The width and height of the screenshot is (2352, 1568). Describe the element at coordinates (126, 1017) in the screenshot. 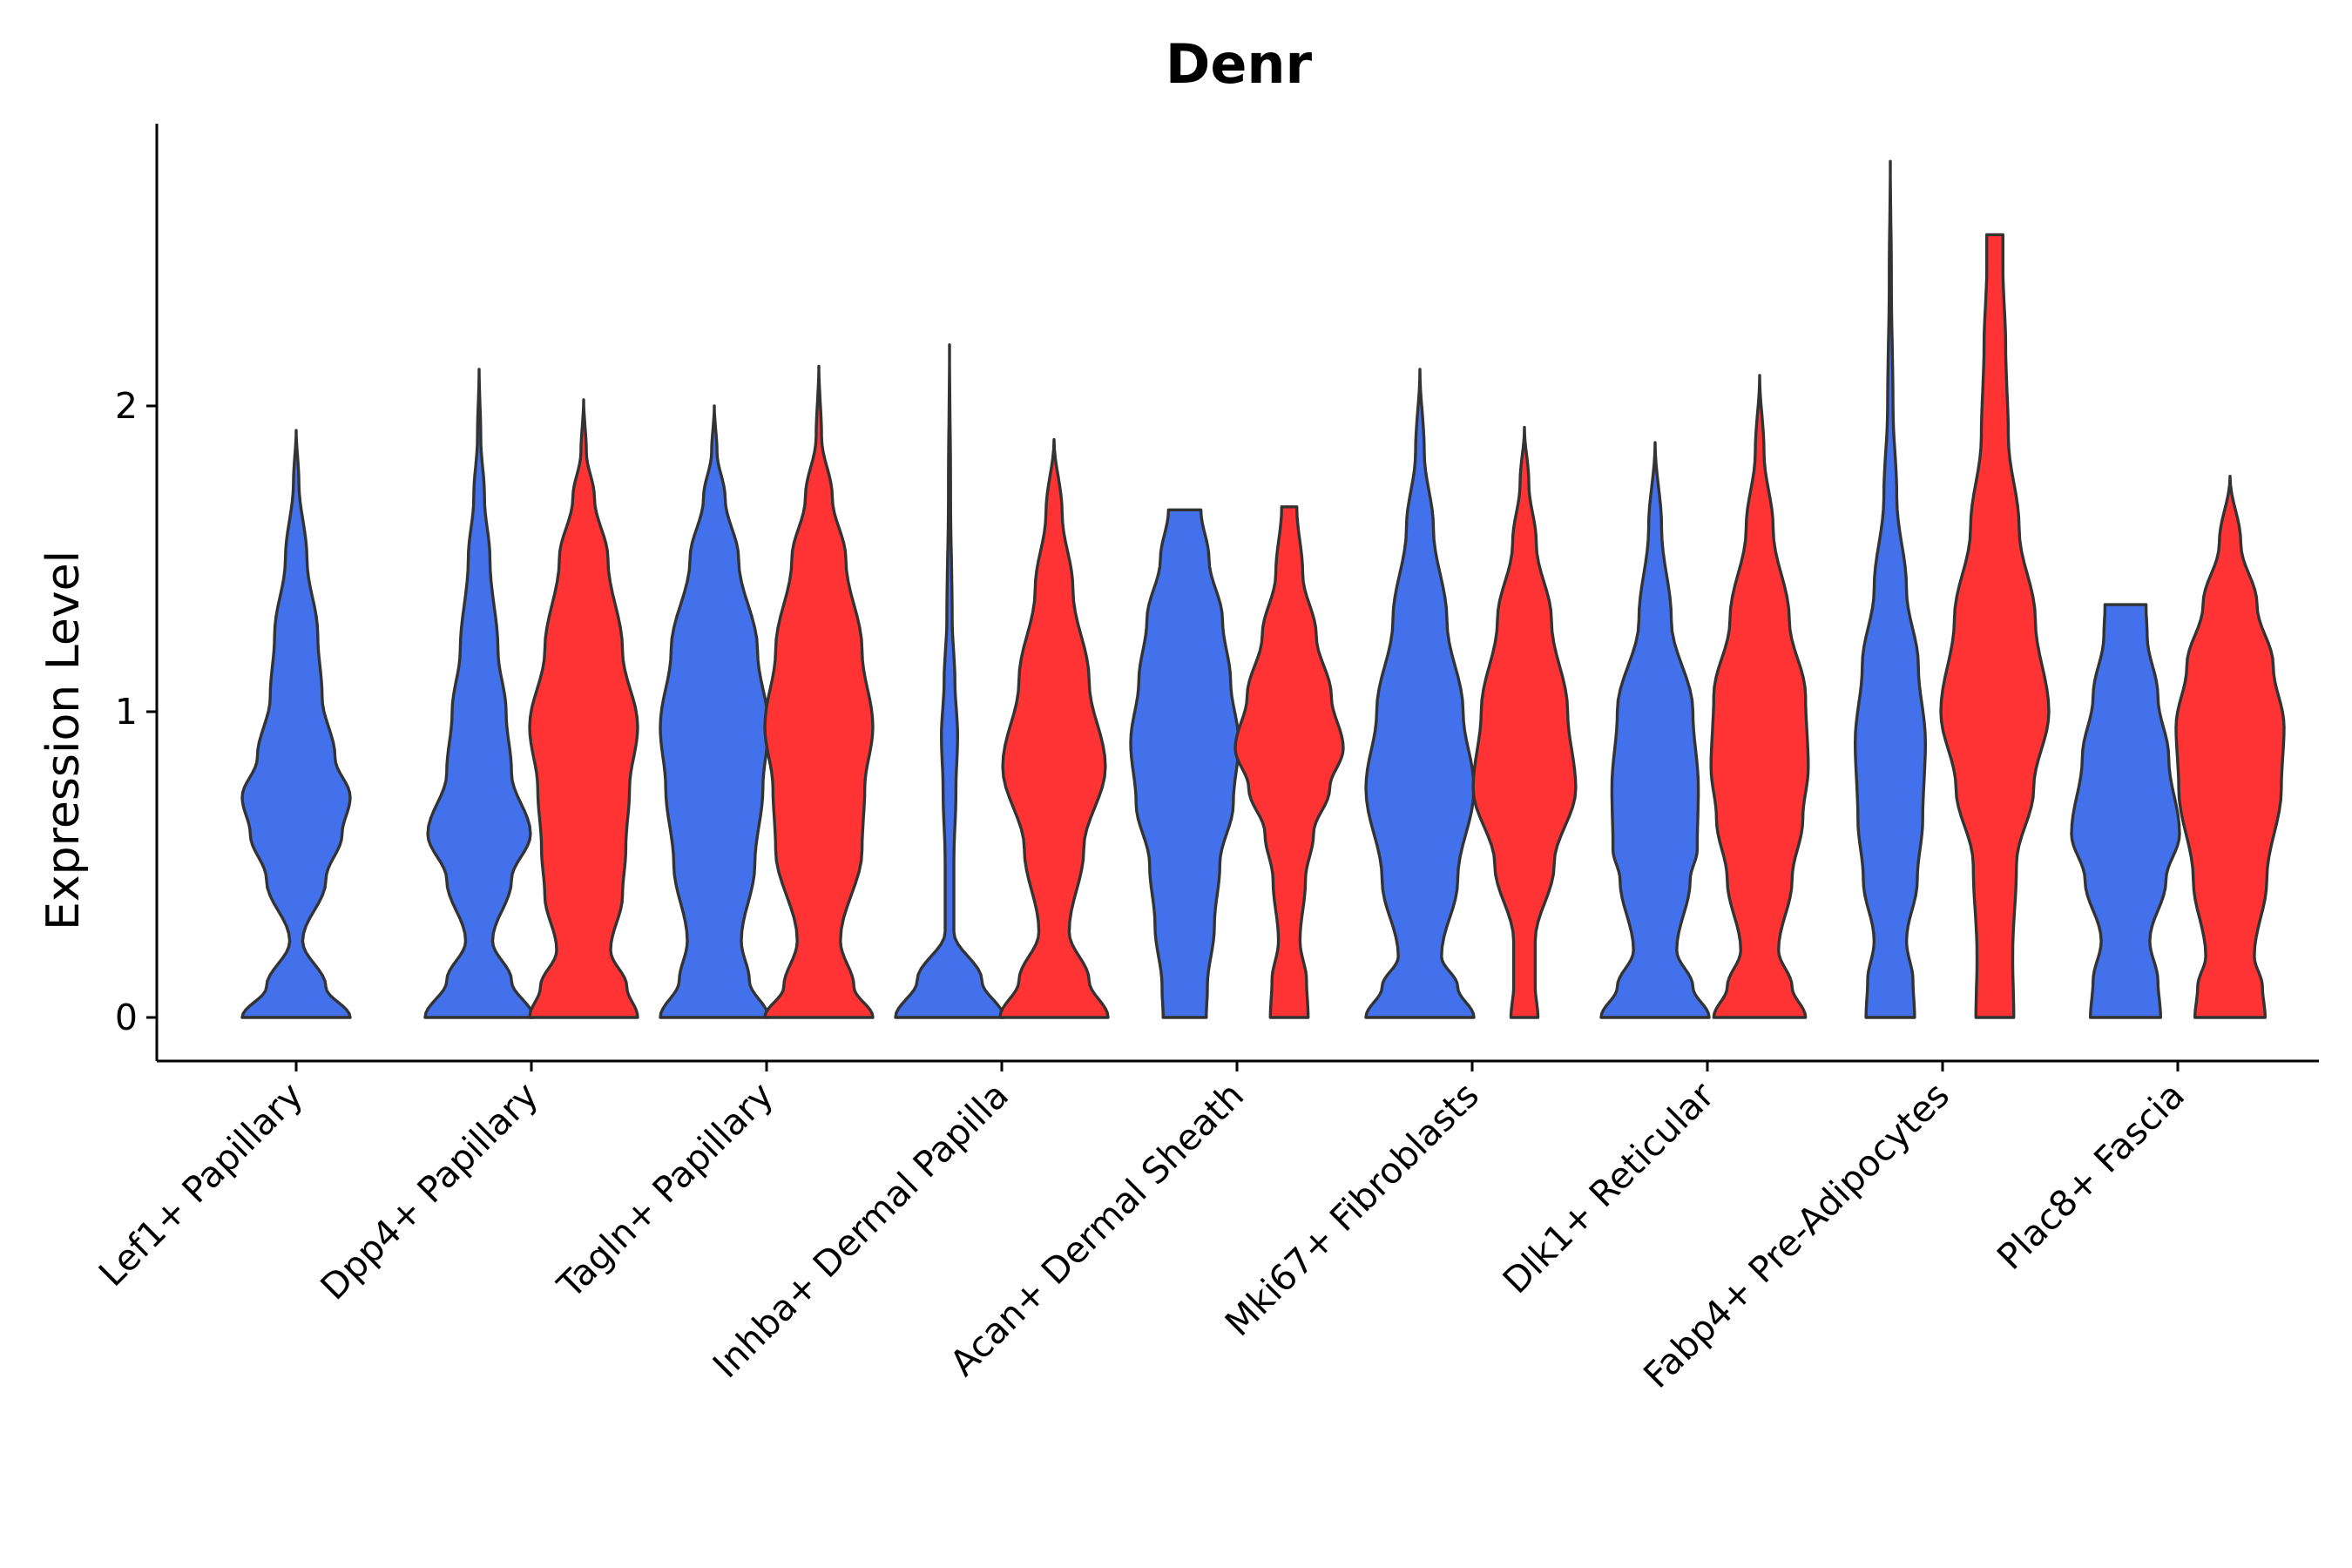

I see `y-tick-label-0: 0` at that location.